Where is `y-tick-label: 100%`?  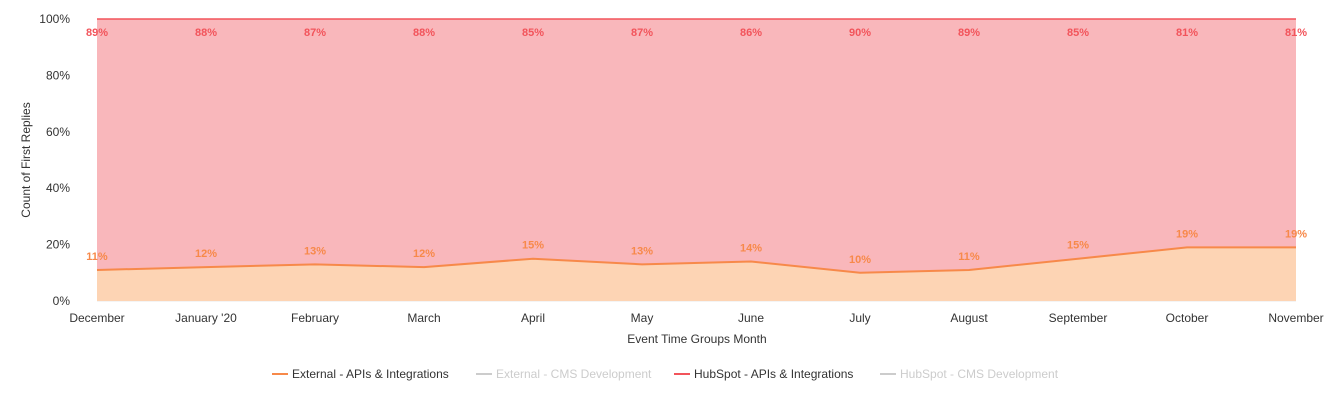 y-tick-label: 100% is located at coordinates (54, 19).